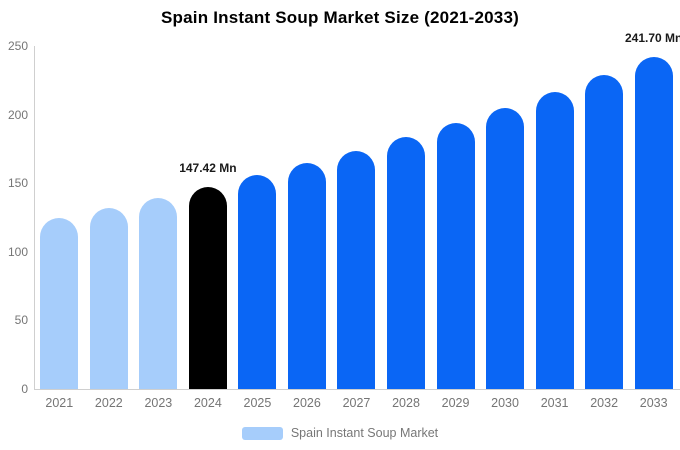 Image resolution: width=680 pixels, height=450 pixels. I want to click on x-tick-label-2027: 2027, so click(356, 403).